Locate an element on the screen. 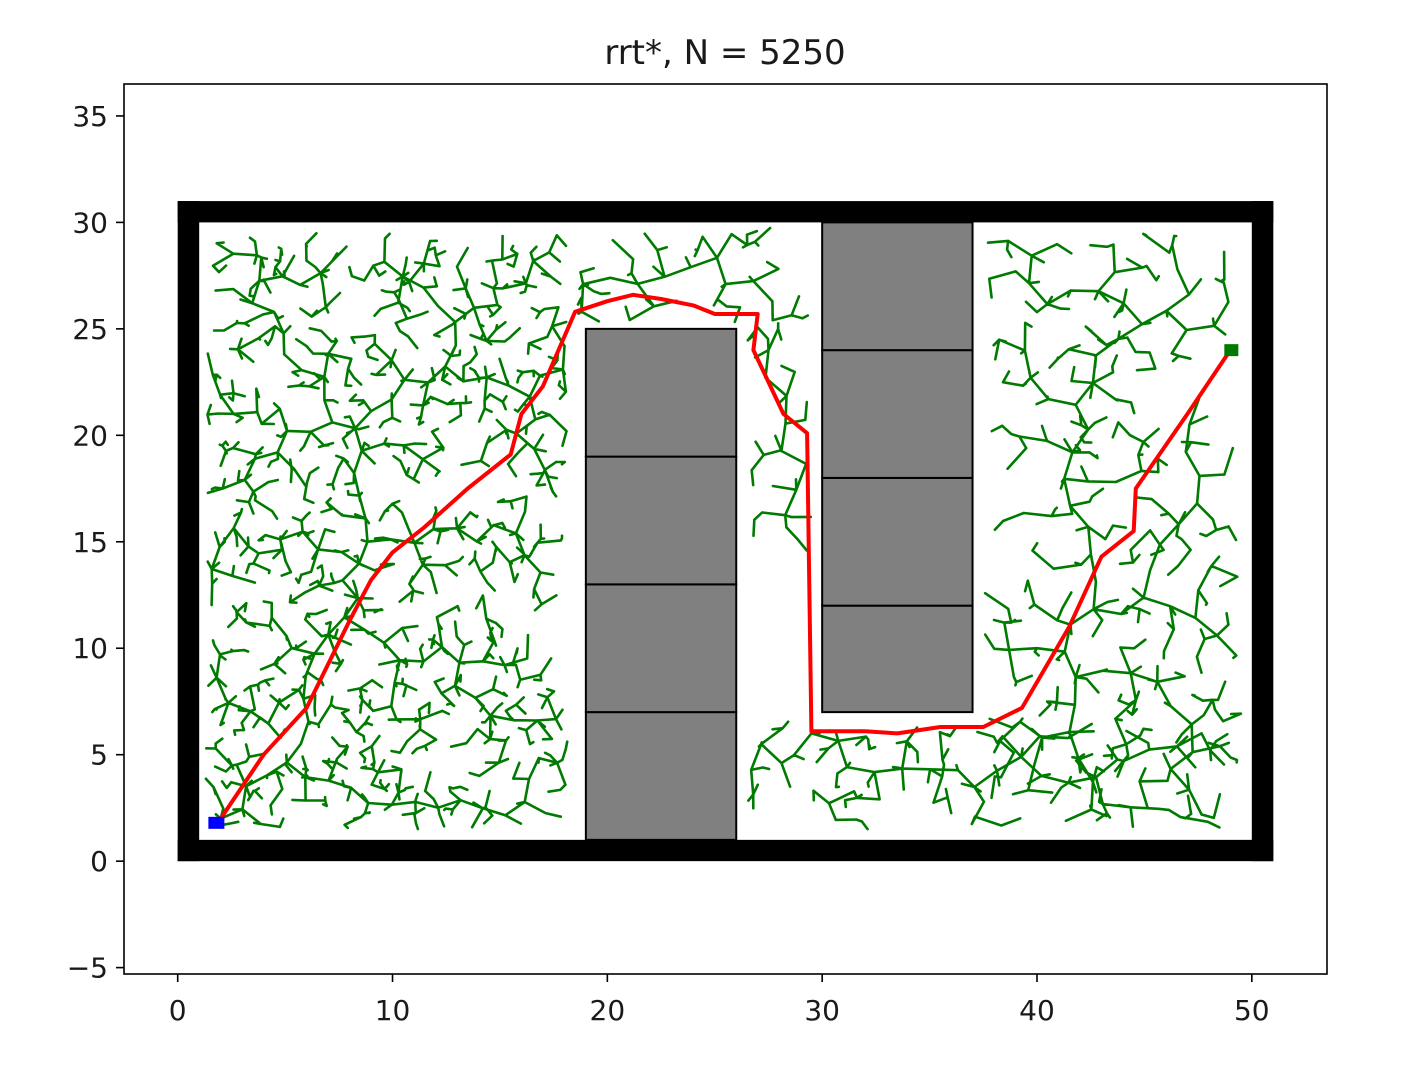  y-tick-label-30: 30 is located at coordinates (90, 222).